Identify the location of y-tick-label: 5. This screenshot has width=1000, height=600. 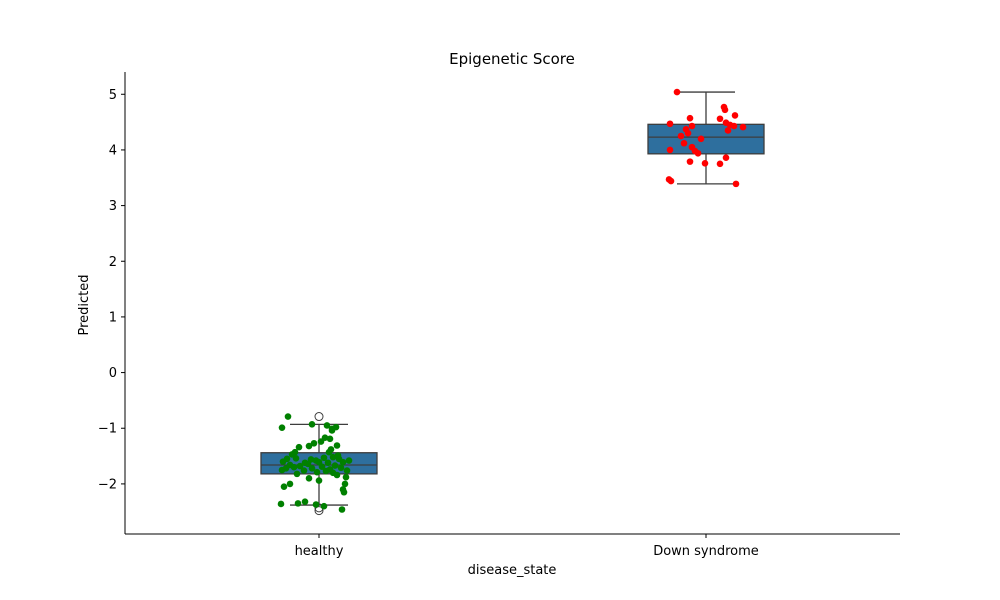
(113, 95).